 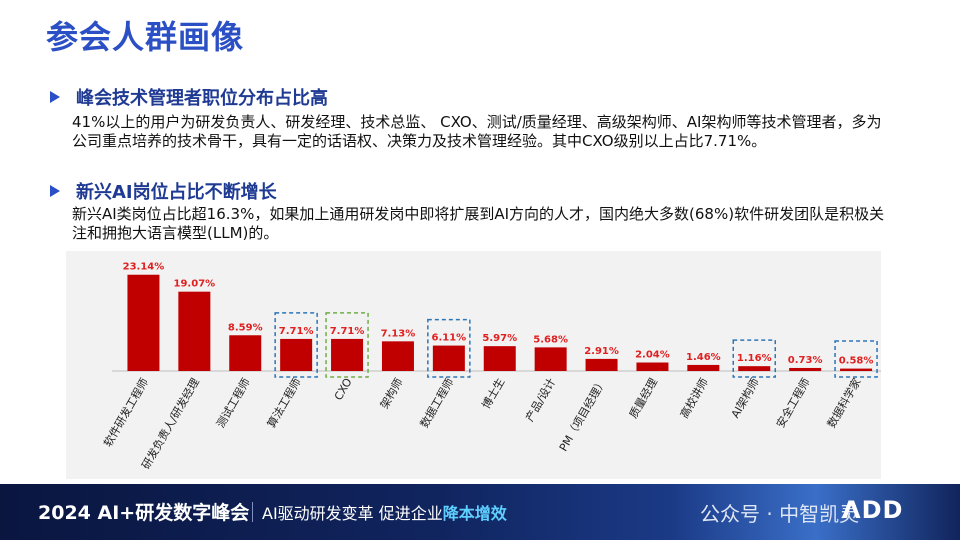 I want to click on tick-label-11: 高校讲师, so click(x=694, y=398).